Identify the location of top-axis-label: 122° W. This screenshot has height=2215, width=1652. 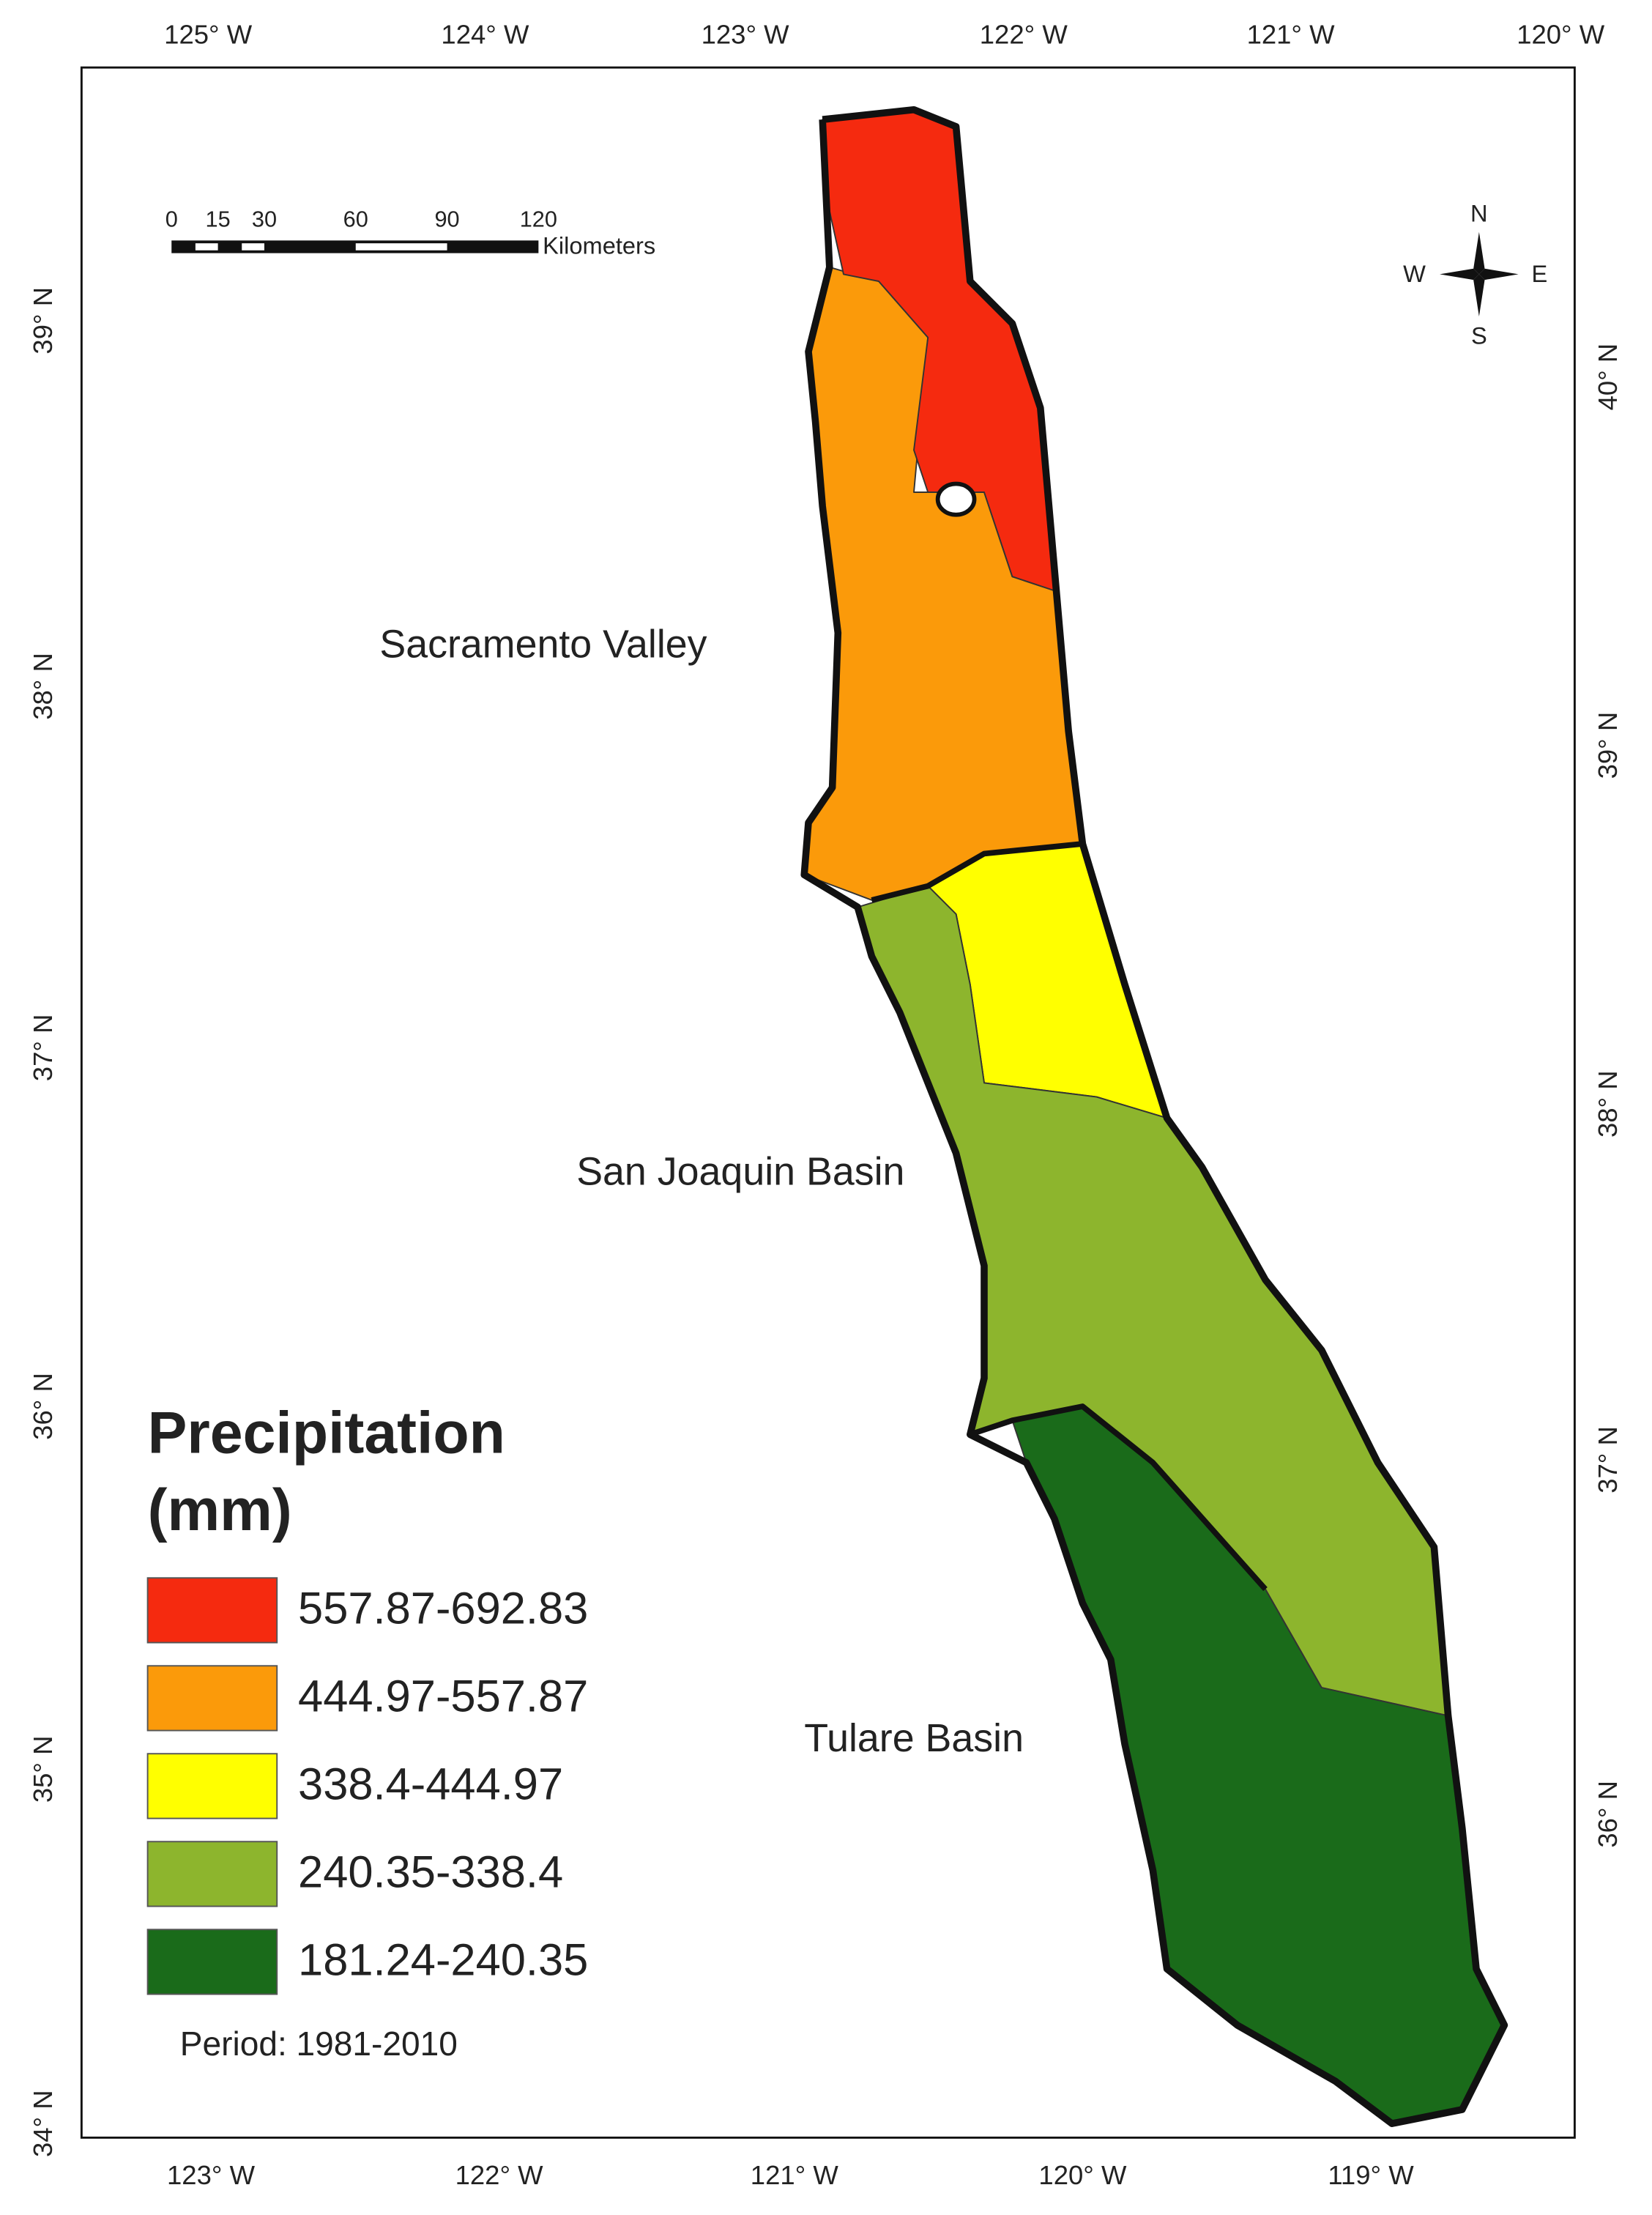
(1024, 35).